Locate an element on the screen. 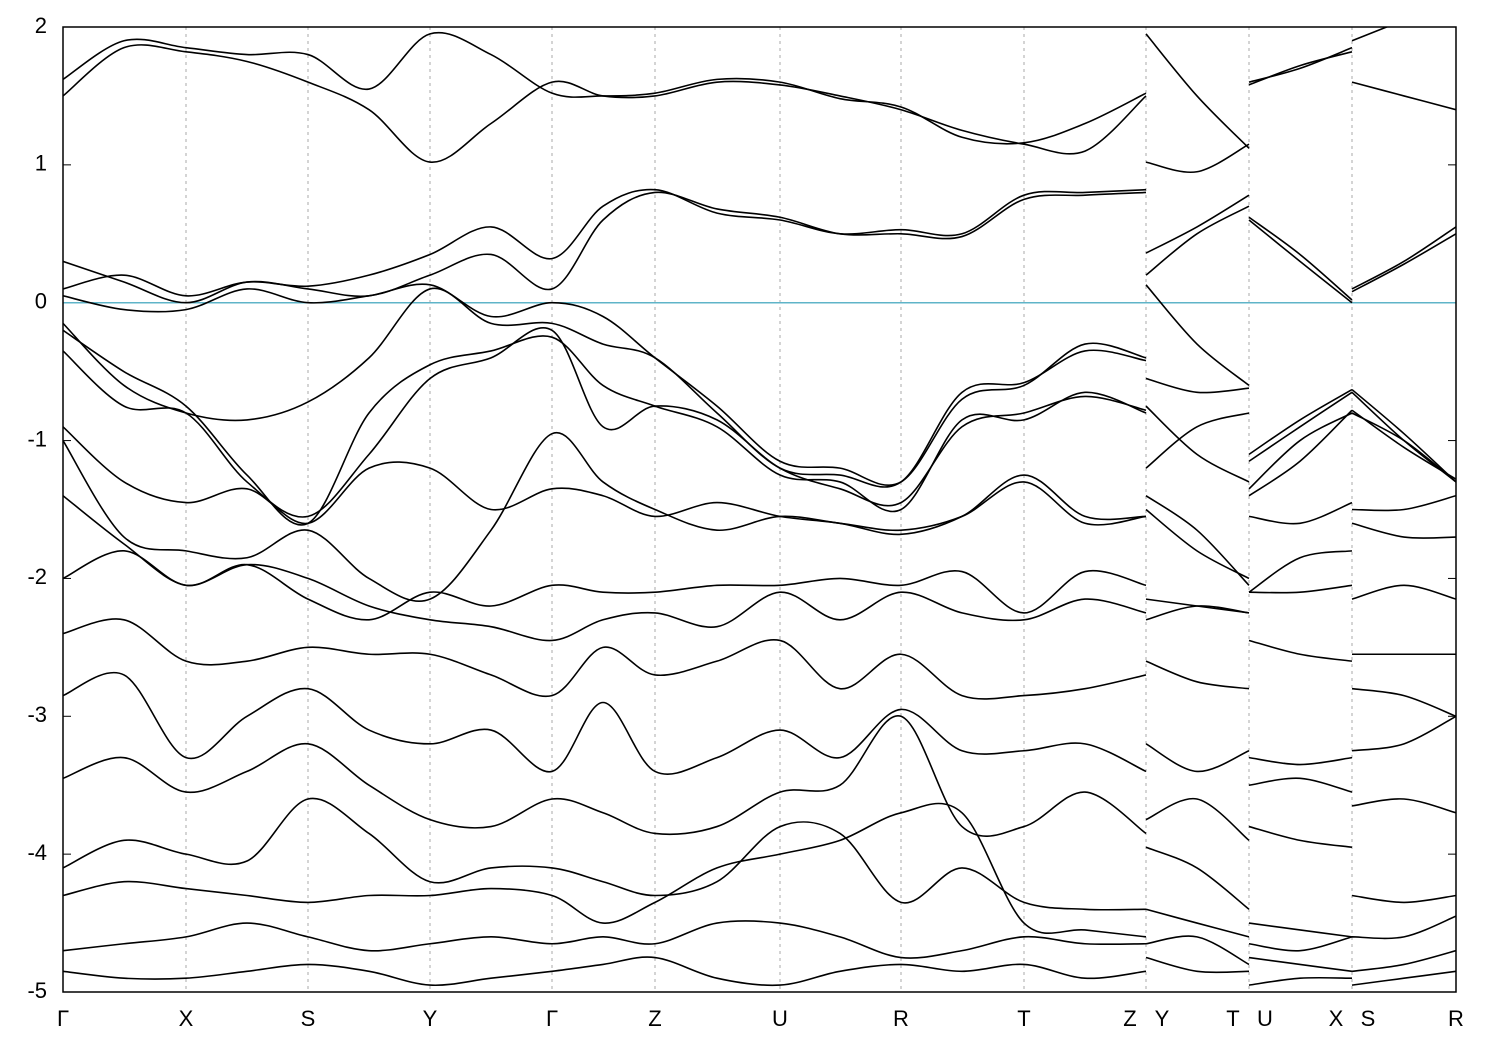 This screenshot has width=1500, height=1050. y-tick-label: -5 is located at coordinates (37, 990).